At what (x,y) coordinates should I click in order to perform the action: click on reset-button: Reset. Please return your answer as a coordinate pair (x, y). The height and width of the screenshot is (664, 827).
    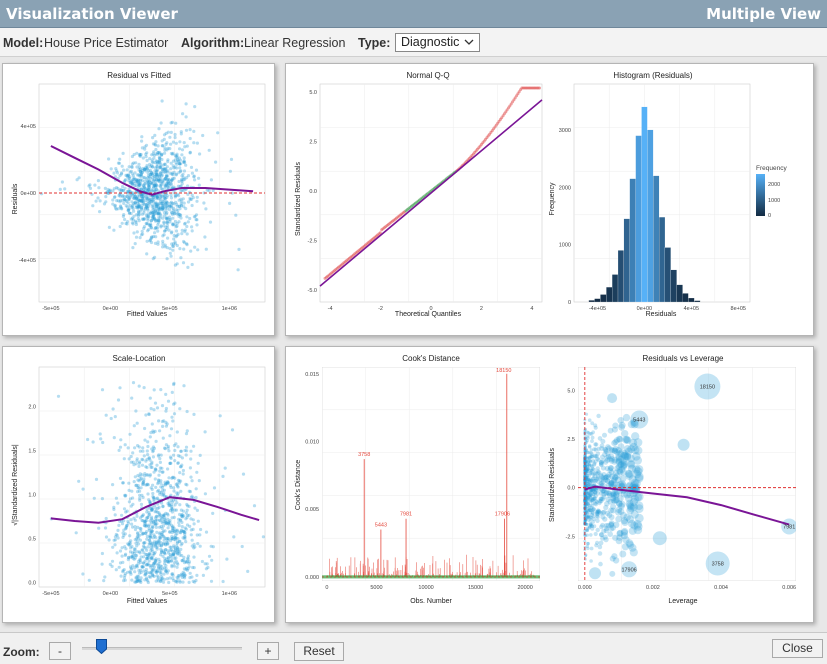
    Looking at the image, I should click on (319, 651).